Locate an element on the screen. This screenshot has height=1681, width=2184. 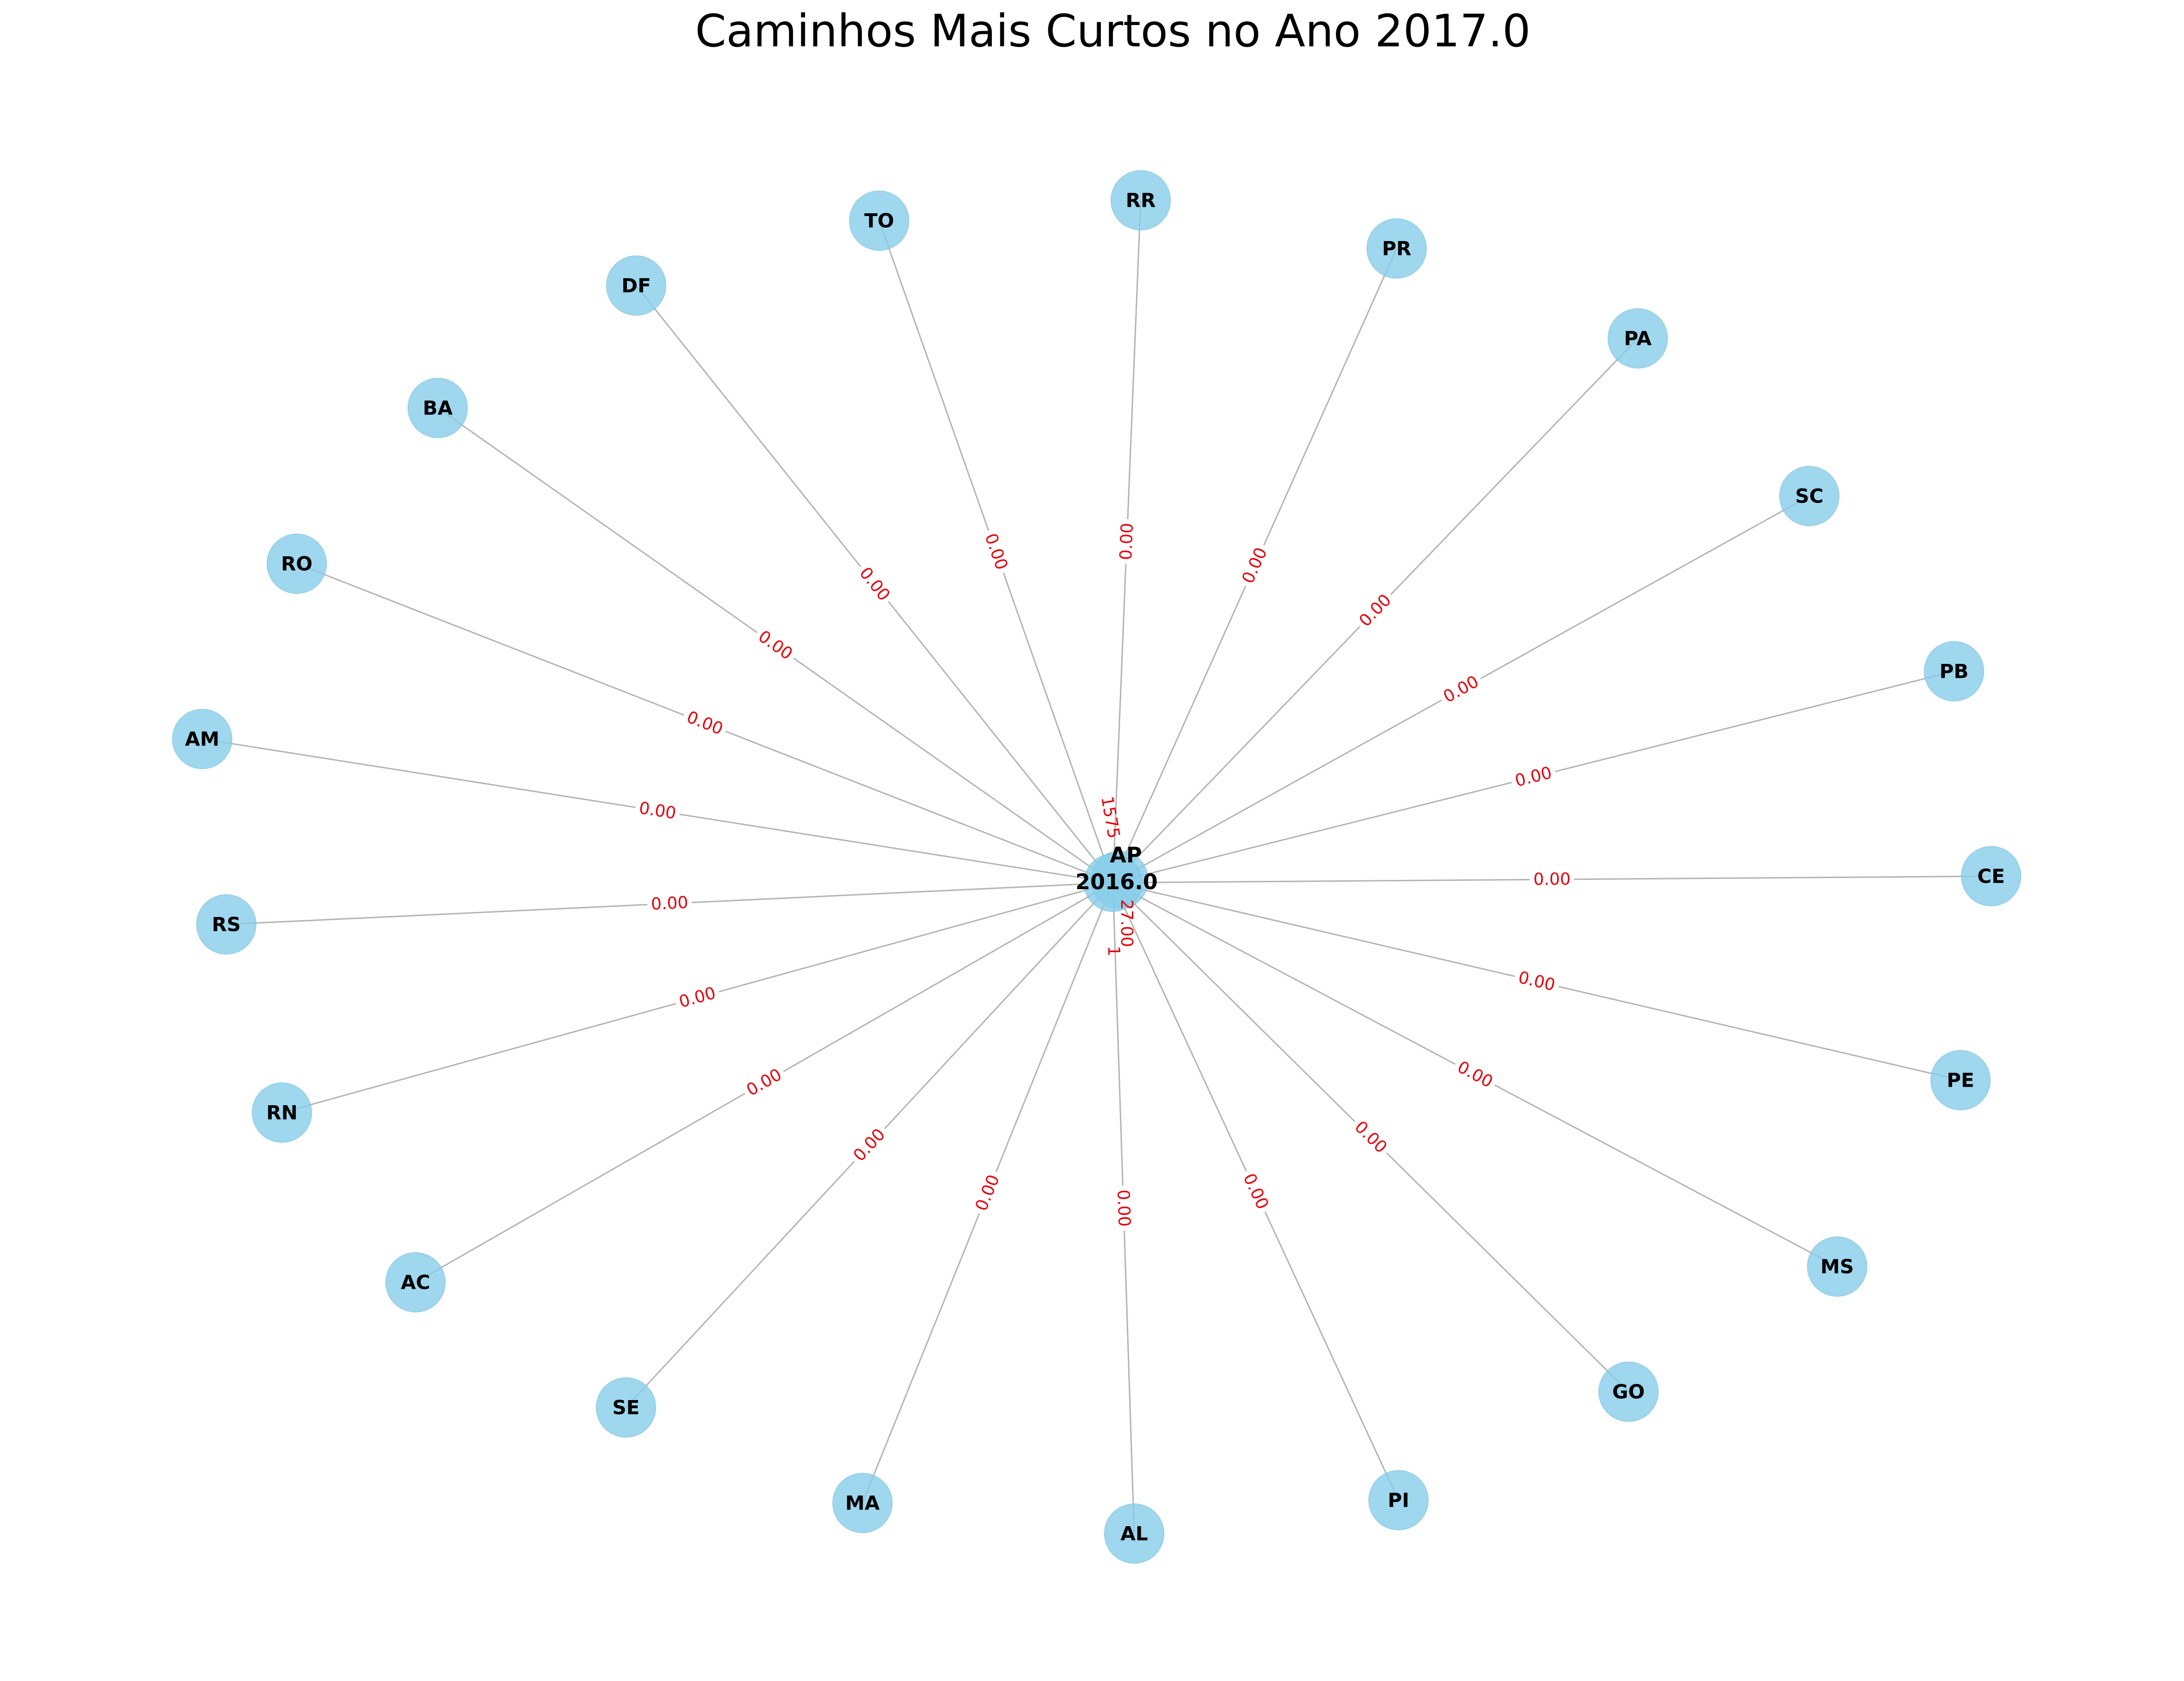
node-label-ms: MS is located at coordinates (1837, 1266).